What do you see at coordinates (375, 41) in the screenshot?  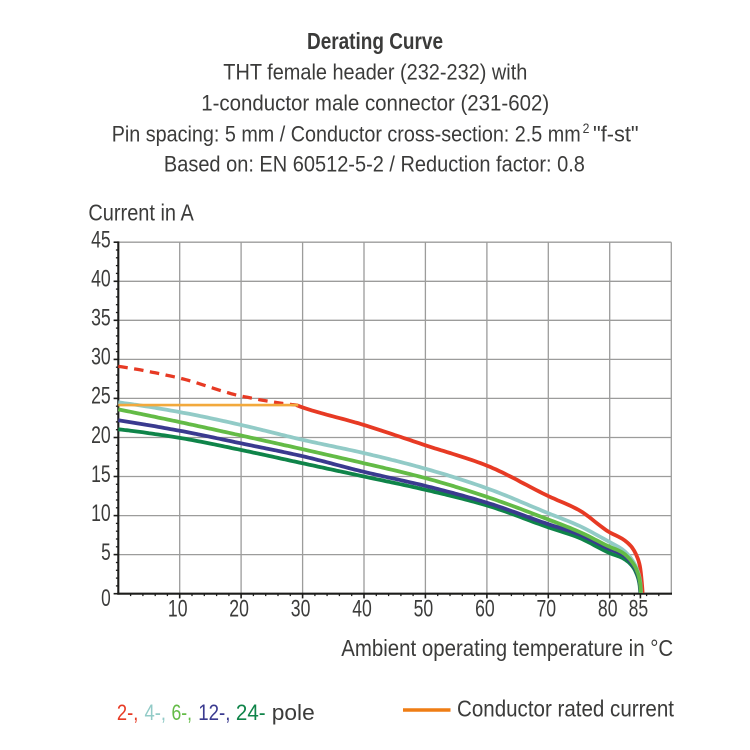 I see `svg-text: Derating Curve` at bounding box center [375, 41].